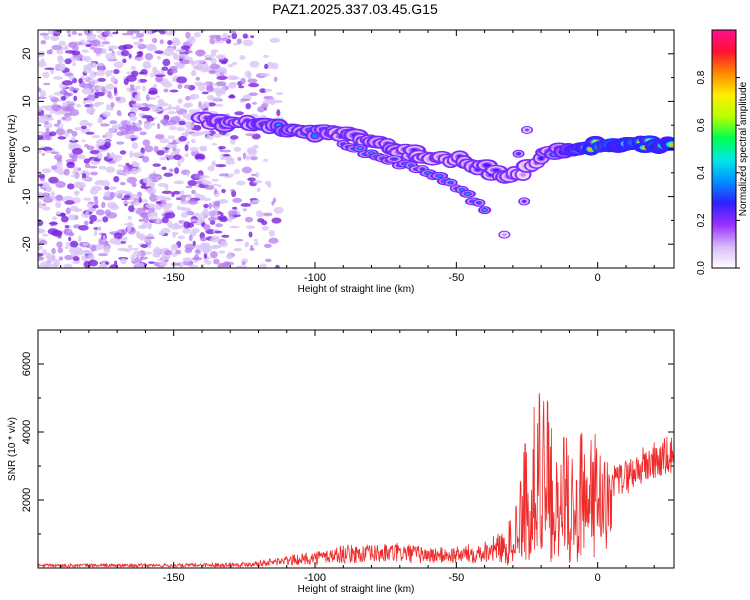 The width and height of the screenshot is (750, 600). I want to click on spectrogram-y-tick-label: 10, so click(27, 101).